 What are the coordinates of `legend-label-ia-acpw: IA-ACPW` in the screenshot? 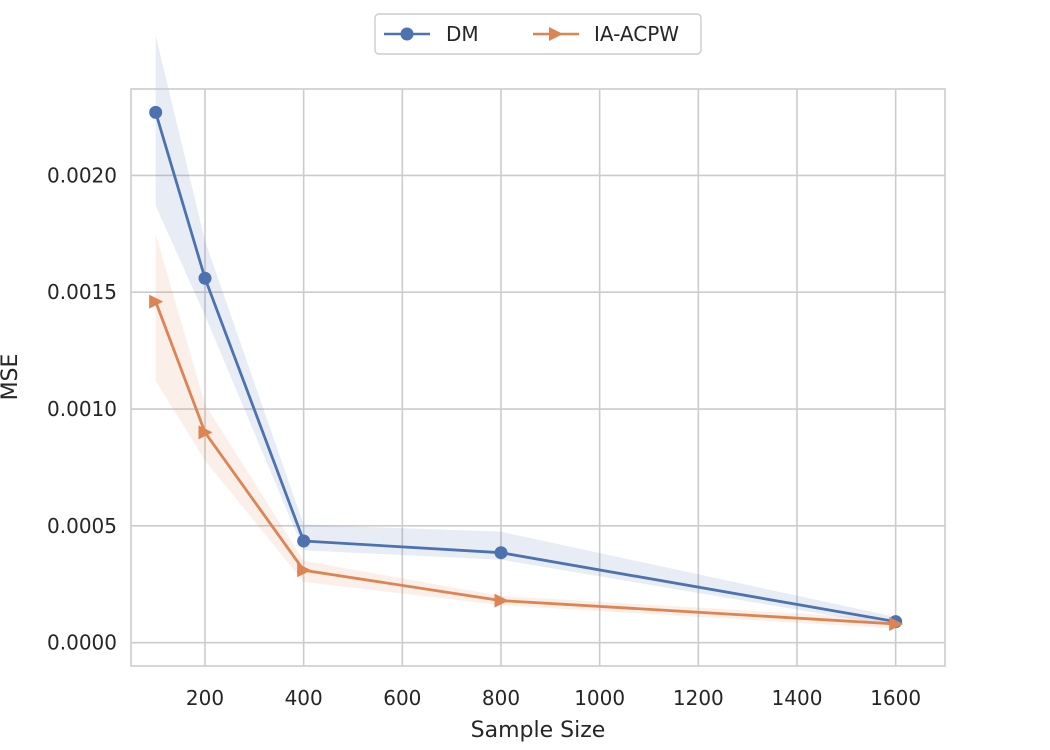 It's located at (636, 34).